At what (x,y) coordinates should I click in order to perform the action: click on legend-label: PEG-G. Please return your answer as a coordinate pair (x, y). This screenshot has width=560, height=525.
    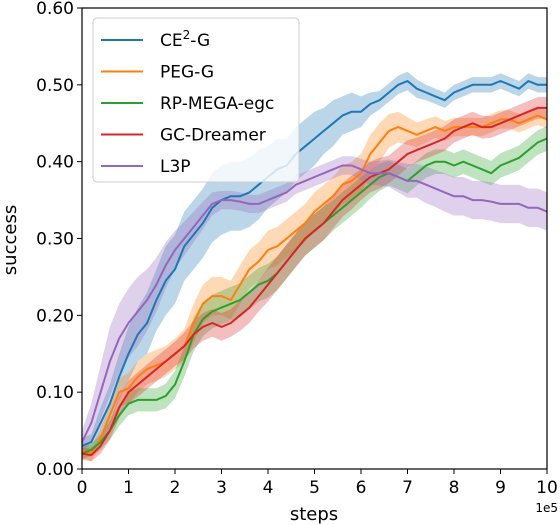
    Looking at the image, I should click on (187, 73).